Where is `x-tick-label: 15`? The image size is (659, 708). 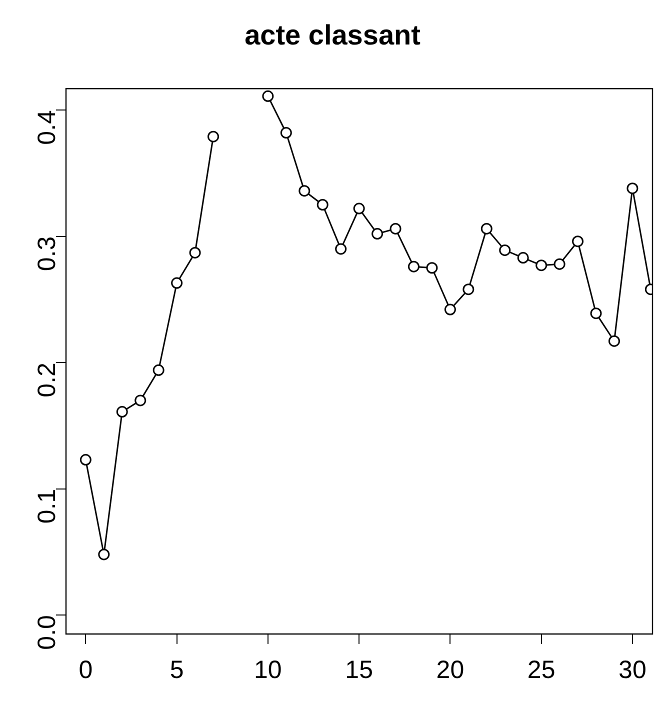 x-tick-label: 15 is located at coordinates (359, 670).